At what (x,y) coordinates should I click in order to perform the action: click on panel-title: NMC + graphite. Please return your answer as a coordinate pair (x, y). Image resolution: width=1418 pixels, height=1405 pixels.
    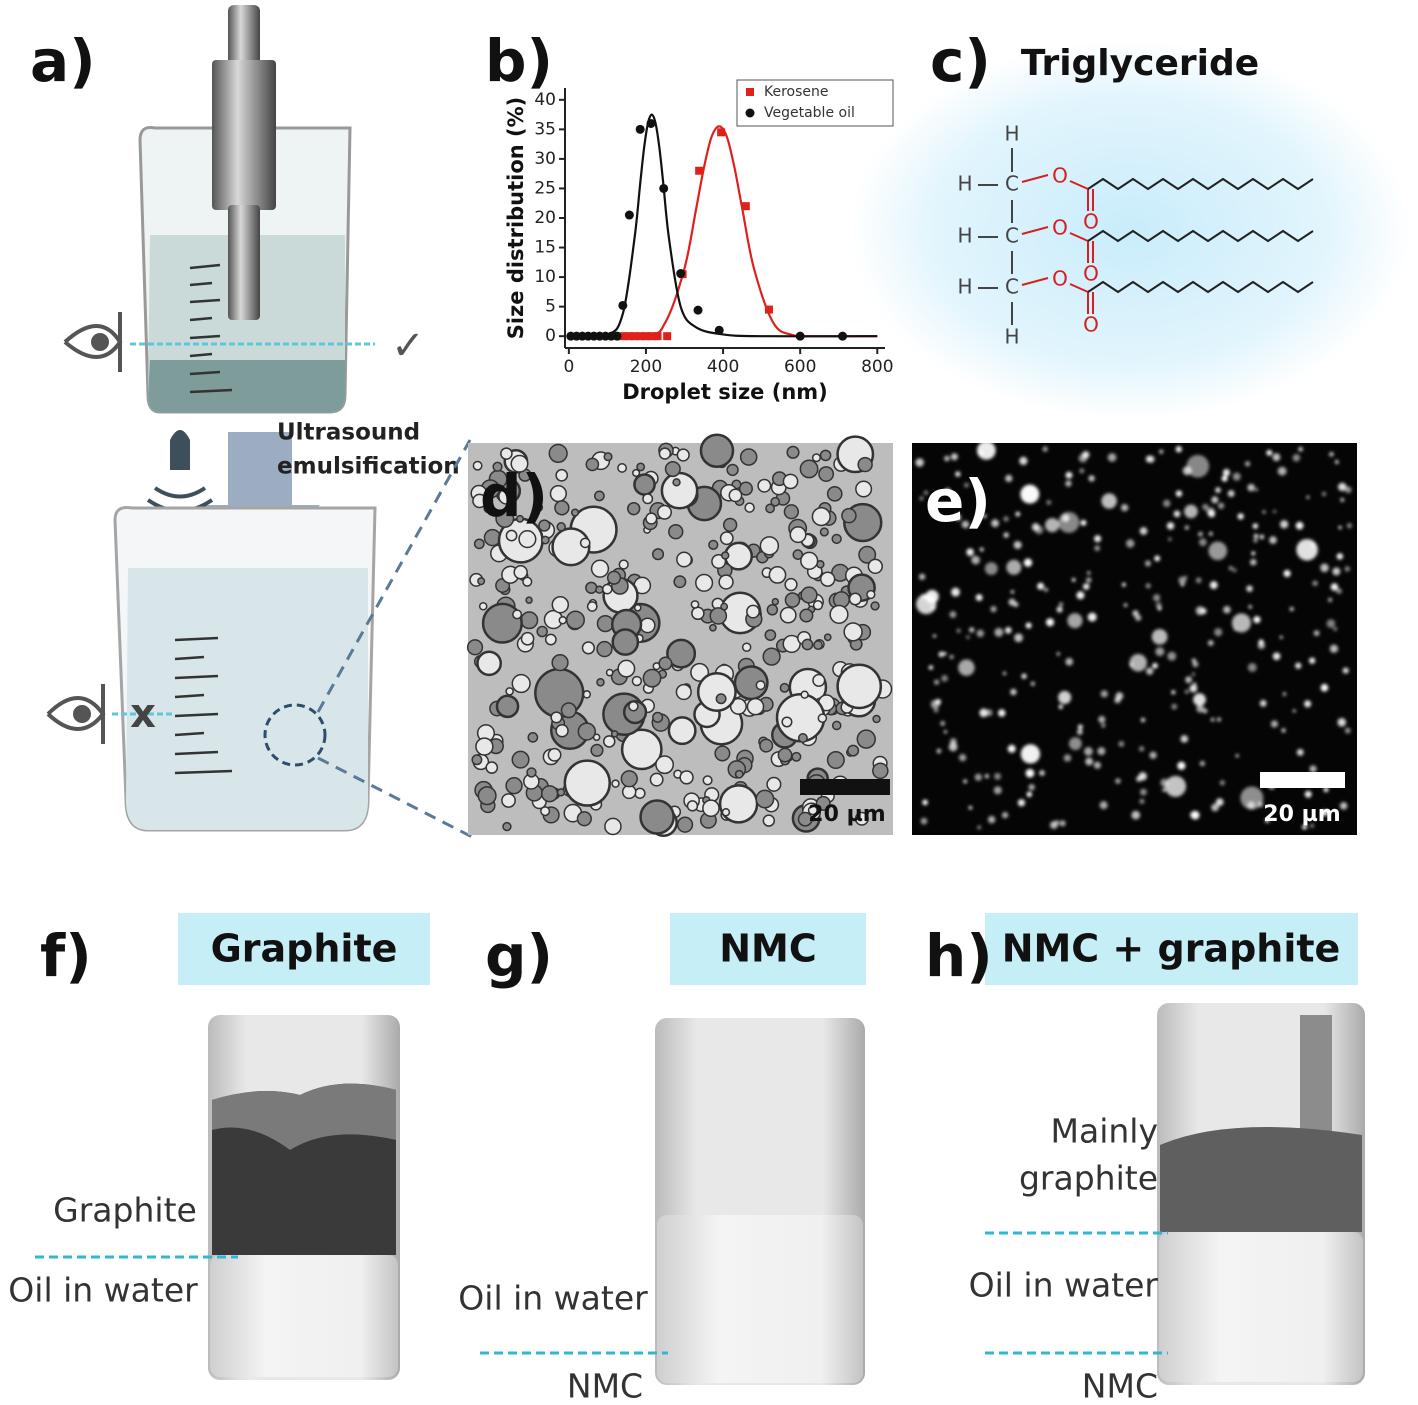
    Looking at the image, I should click on (1171, 949).